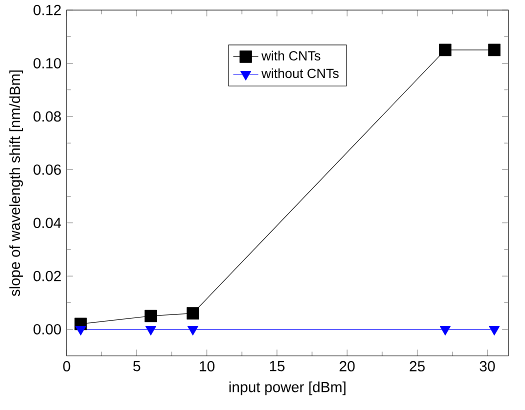  What do you see at coordinates (47, 329) in the screenshot?
I see `y-tick-label: 0.00` at bounding box center [47, 329].